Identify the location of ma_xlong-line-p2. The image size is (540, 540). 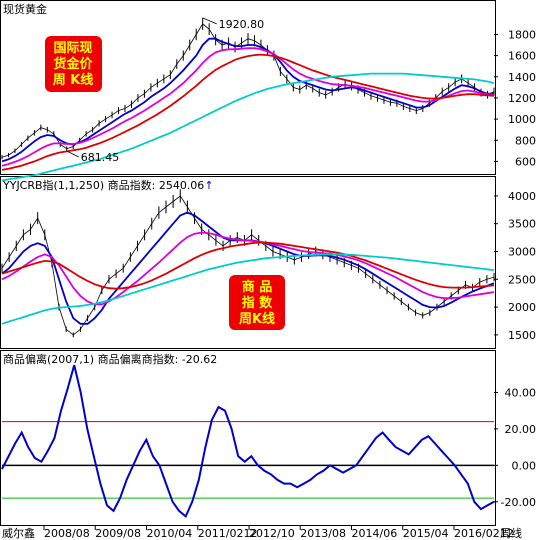
(248, 289).